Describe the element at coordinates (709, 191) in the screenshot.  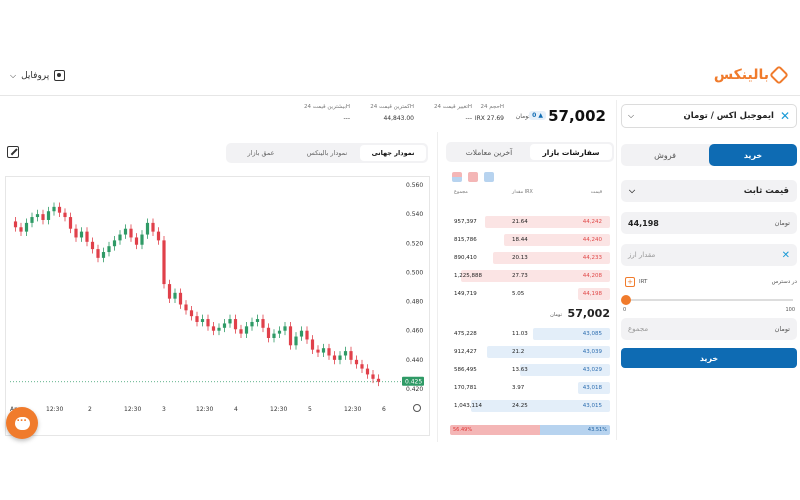
I see `order-type-select: قیمت ثابت ⌵` at that location.